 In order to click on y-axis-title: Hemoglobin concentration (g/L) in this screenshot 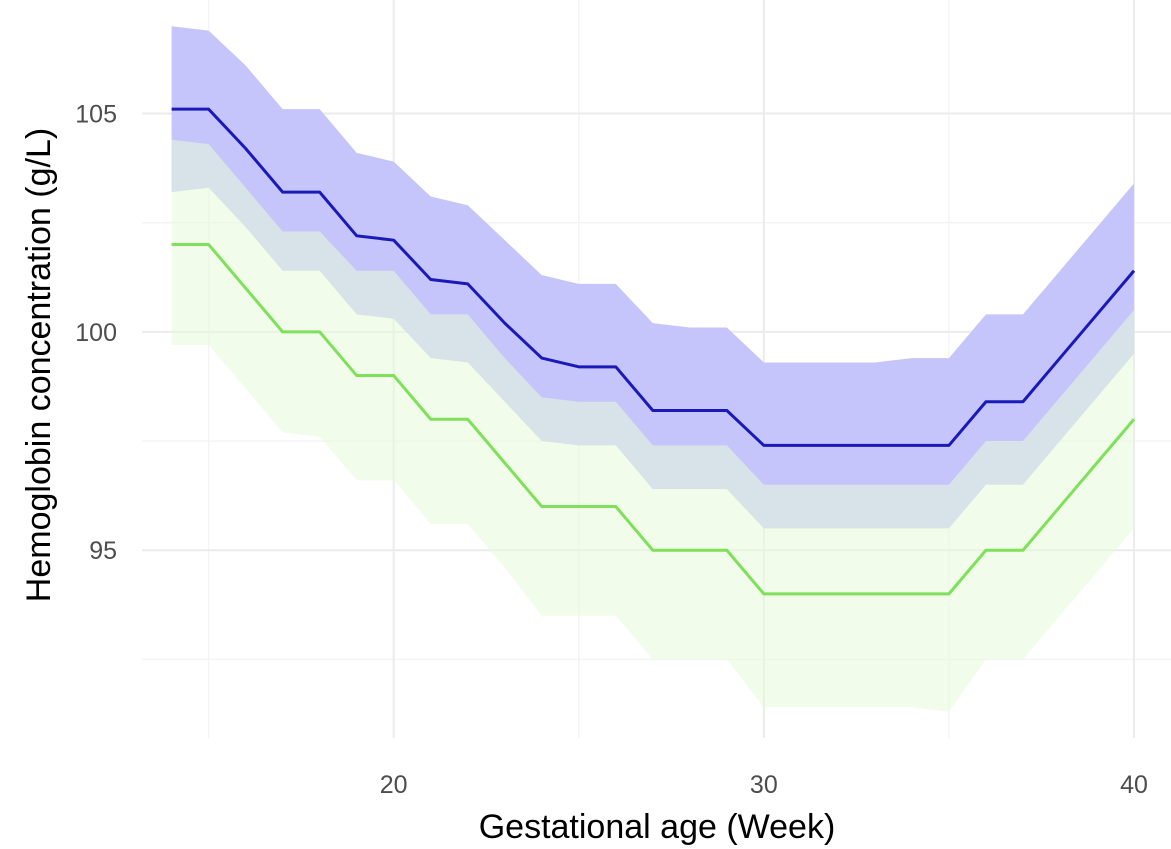, I will do `click(39, 365)`.